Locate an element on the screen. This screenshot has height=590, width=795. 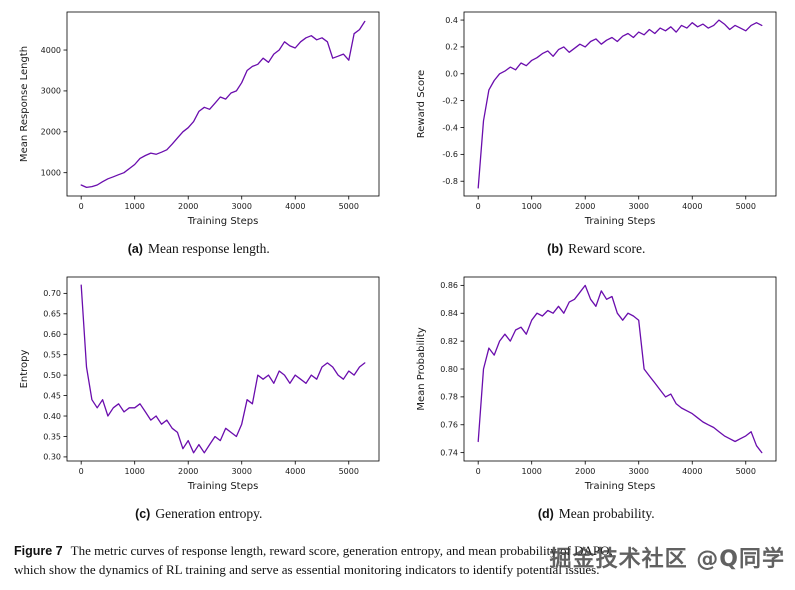
subfigure-c-tag: (c) is located at coordinates (143, 514).